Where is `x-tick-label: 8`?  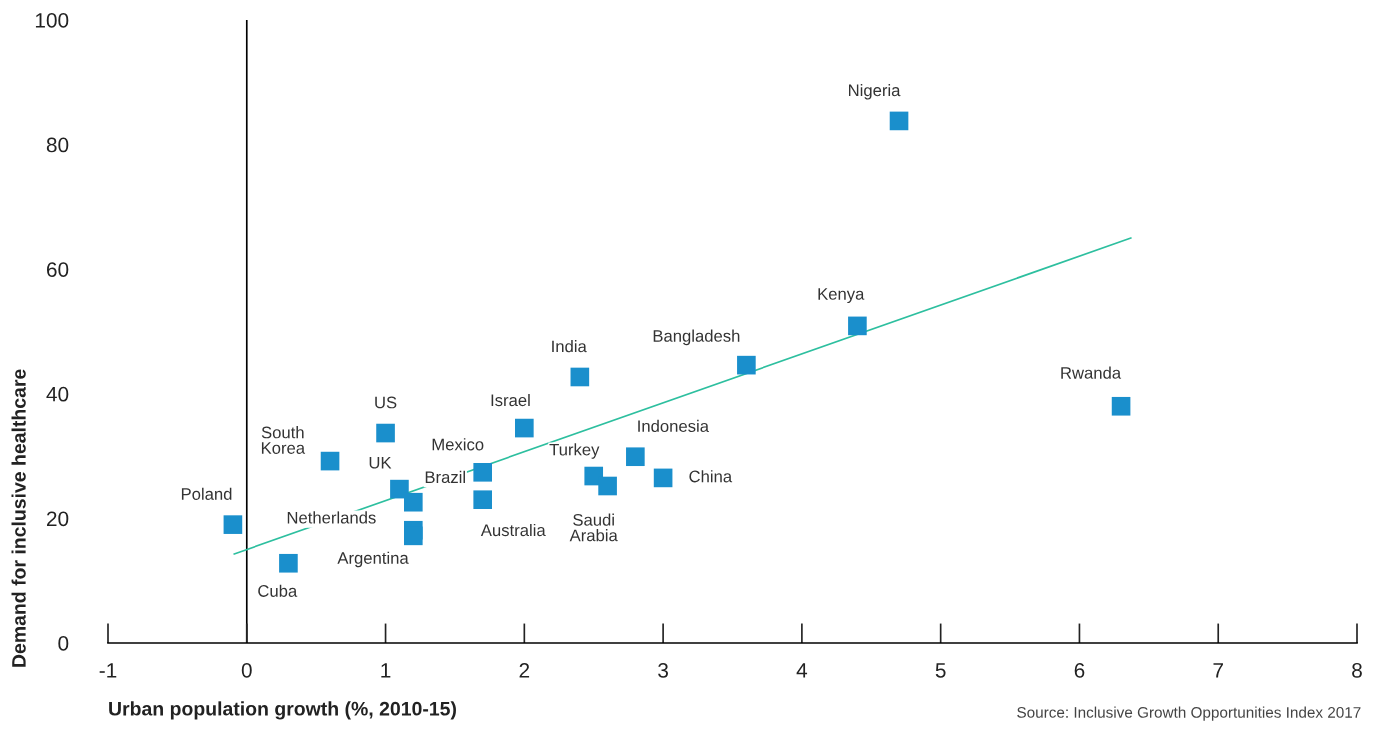 x-tick-label: 8 is located at coordinates (1357, 670).